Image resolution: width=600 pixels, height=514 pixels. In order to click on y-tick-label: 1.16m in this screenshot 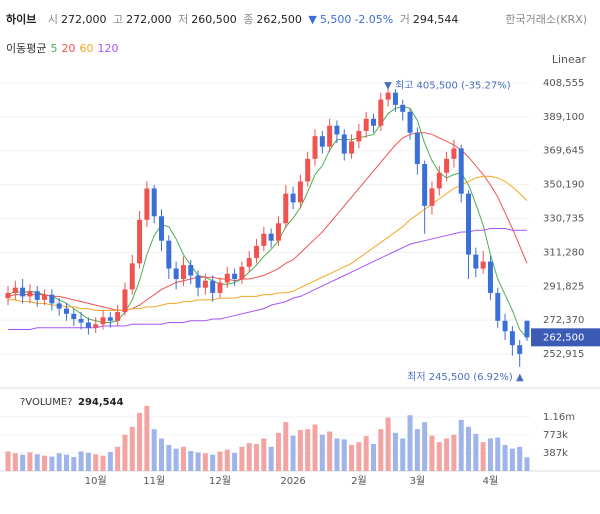, I will do `click(559, 417)`.